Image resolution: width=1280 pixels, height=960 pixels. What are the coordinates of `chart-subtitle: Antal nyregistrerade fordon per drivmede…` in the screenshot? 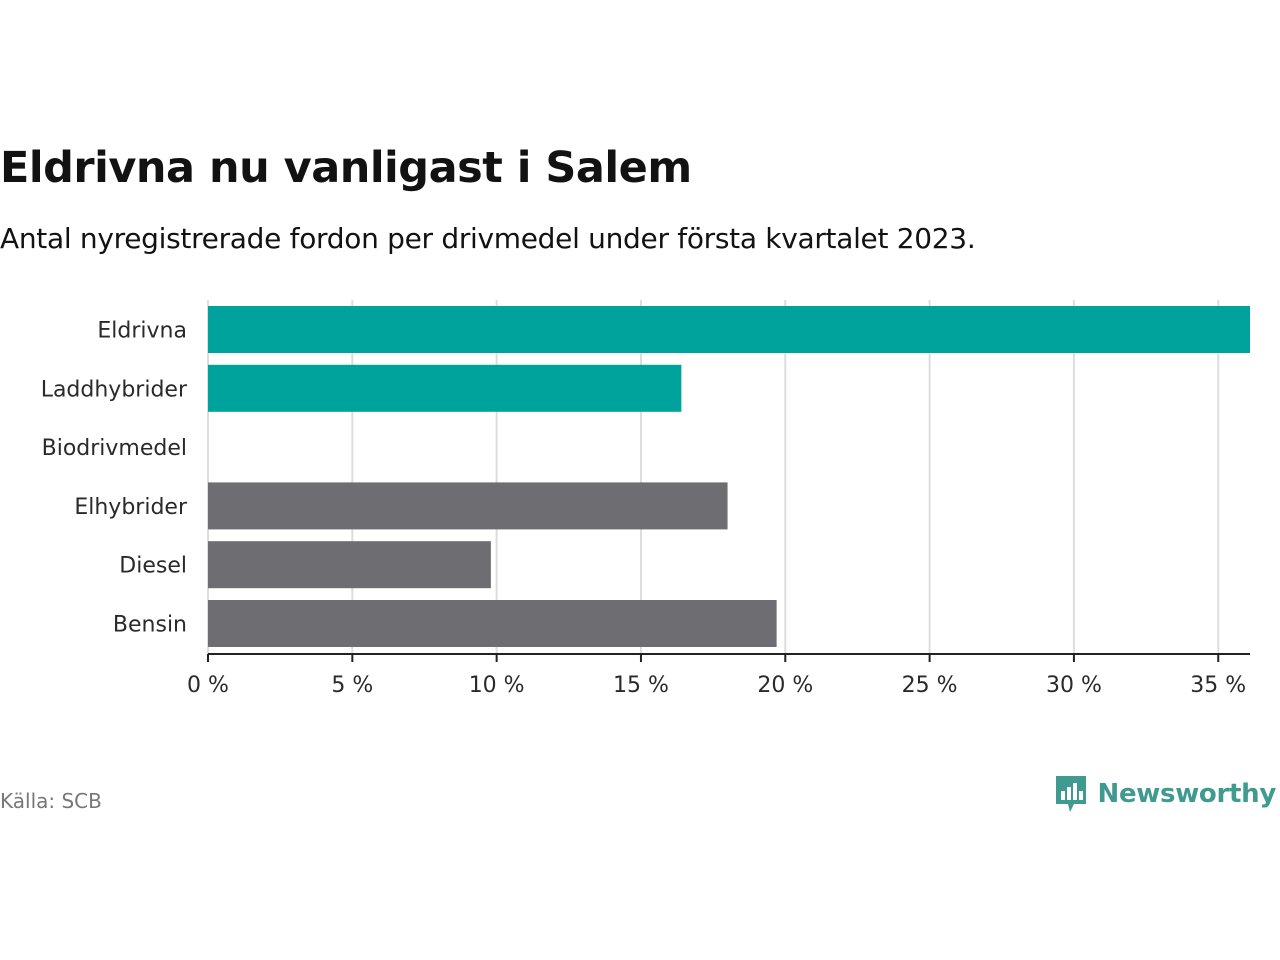 It's located at (488, 238).